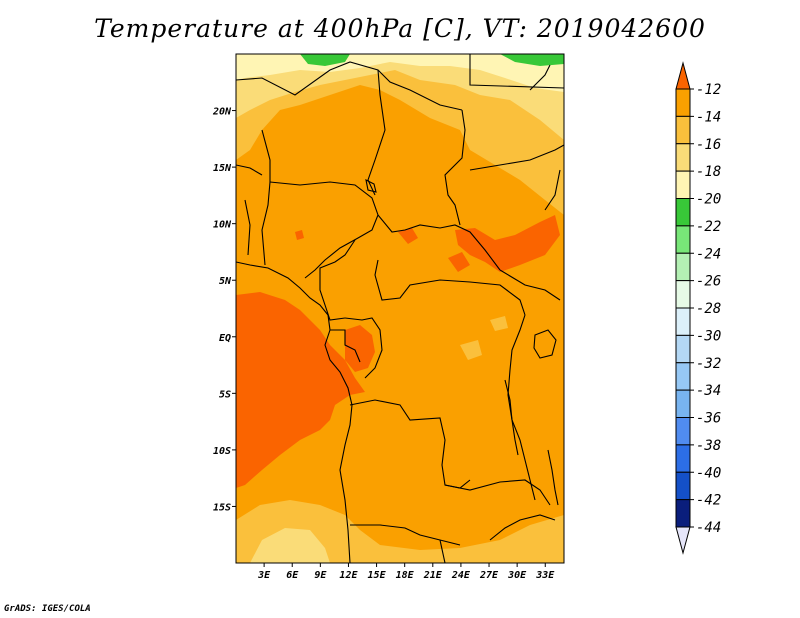 The height and width of the screenshot is (618, 800). Describe the element at coordinates (222, 168) in the screenshot. I see `y-tick-label: 15N` at that location.